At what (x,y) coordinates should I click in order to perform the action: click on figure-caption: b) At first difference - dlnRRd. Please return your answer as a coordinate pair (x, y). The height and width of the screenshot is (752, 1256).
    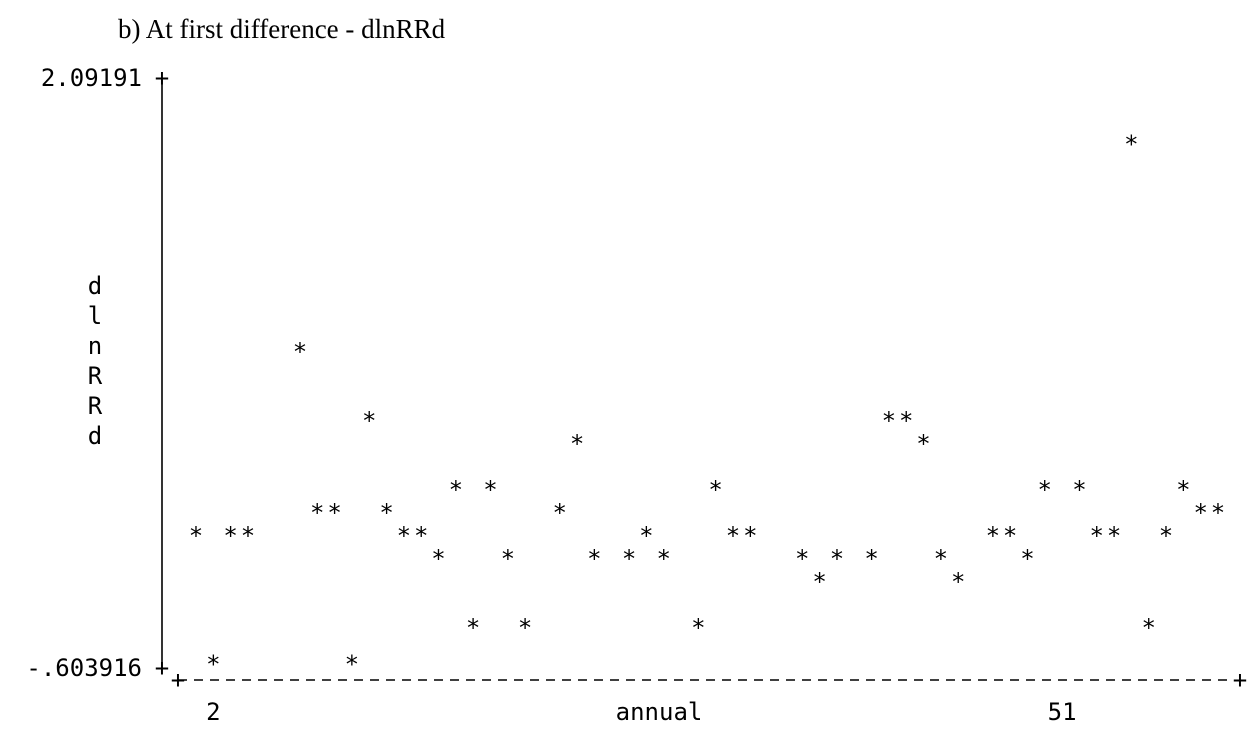
    Looking at the image, I should click on (282, 29).